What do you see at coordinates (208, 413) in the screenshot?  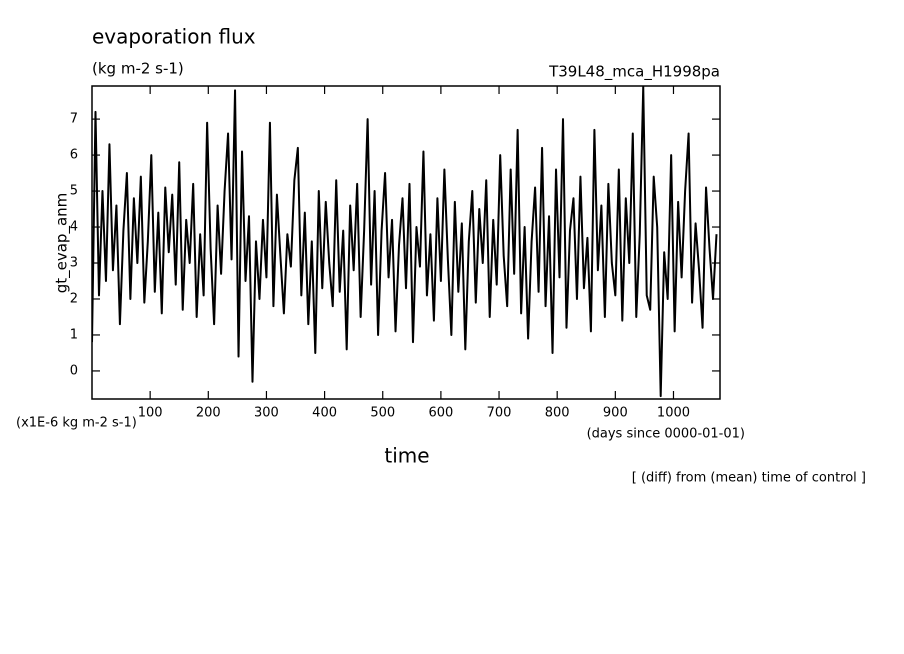 I see `x-tick-label: 200` at bounding box center [208, 413].